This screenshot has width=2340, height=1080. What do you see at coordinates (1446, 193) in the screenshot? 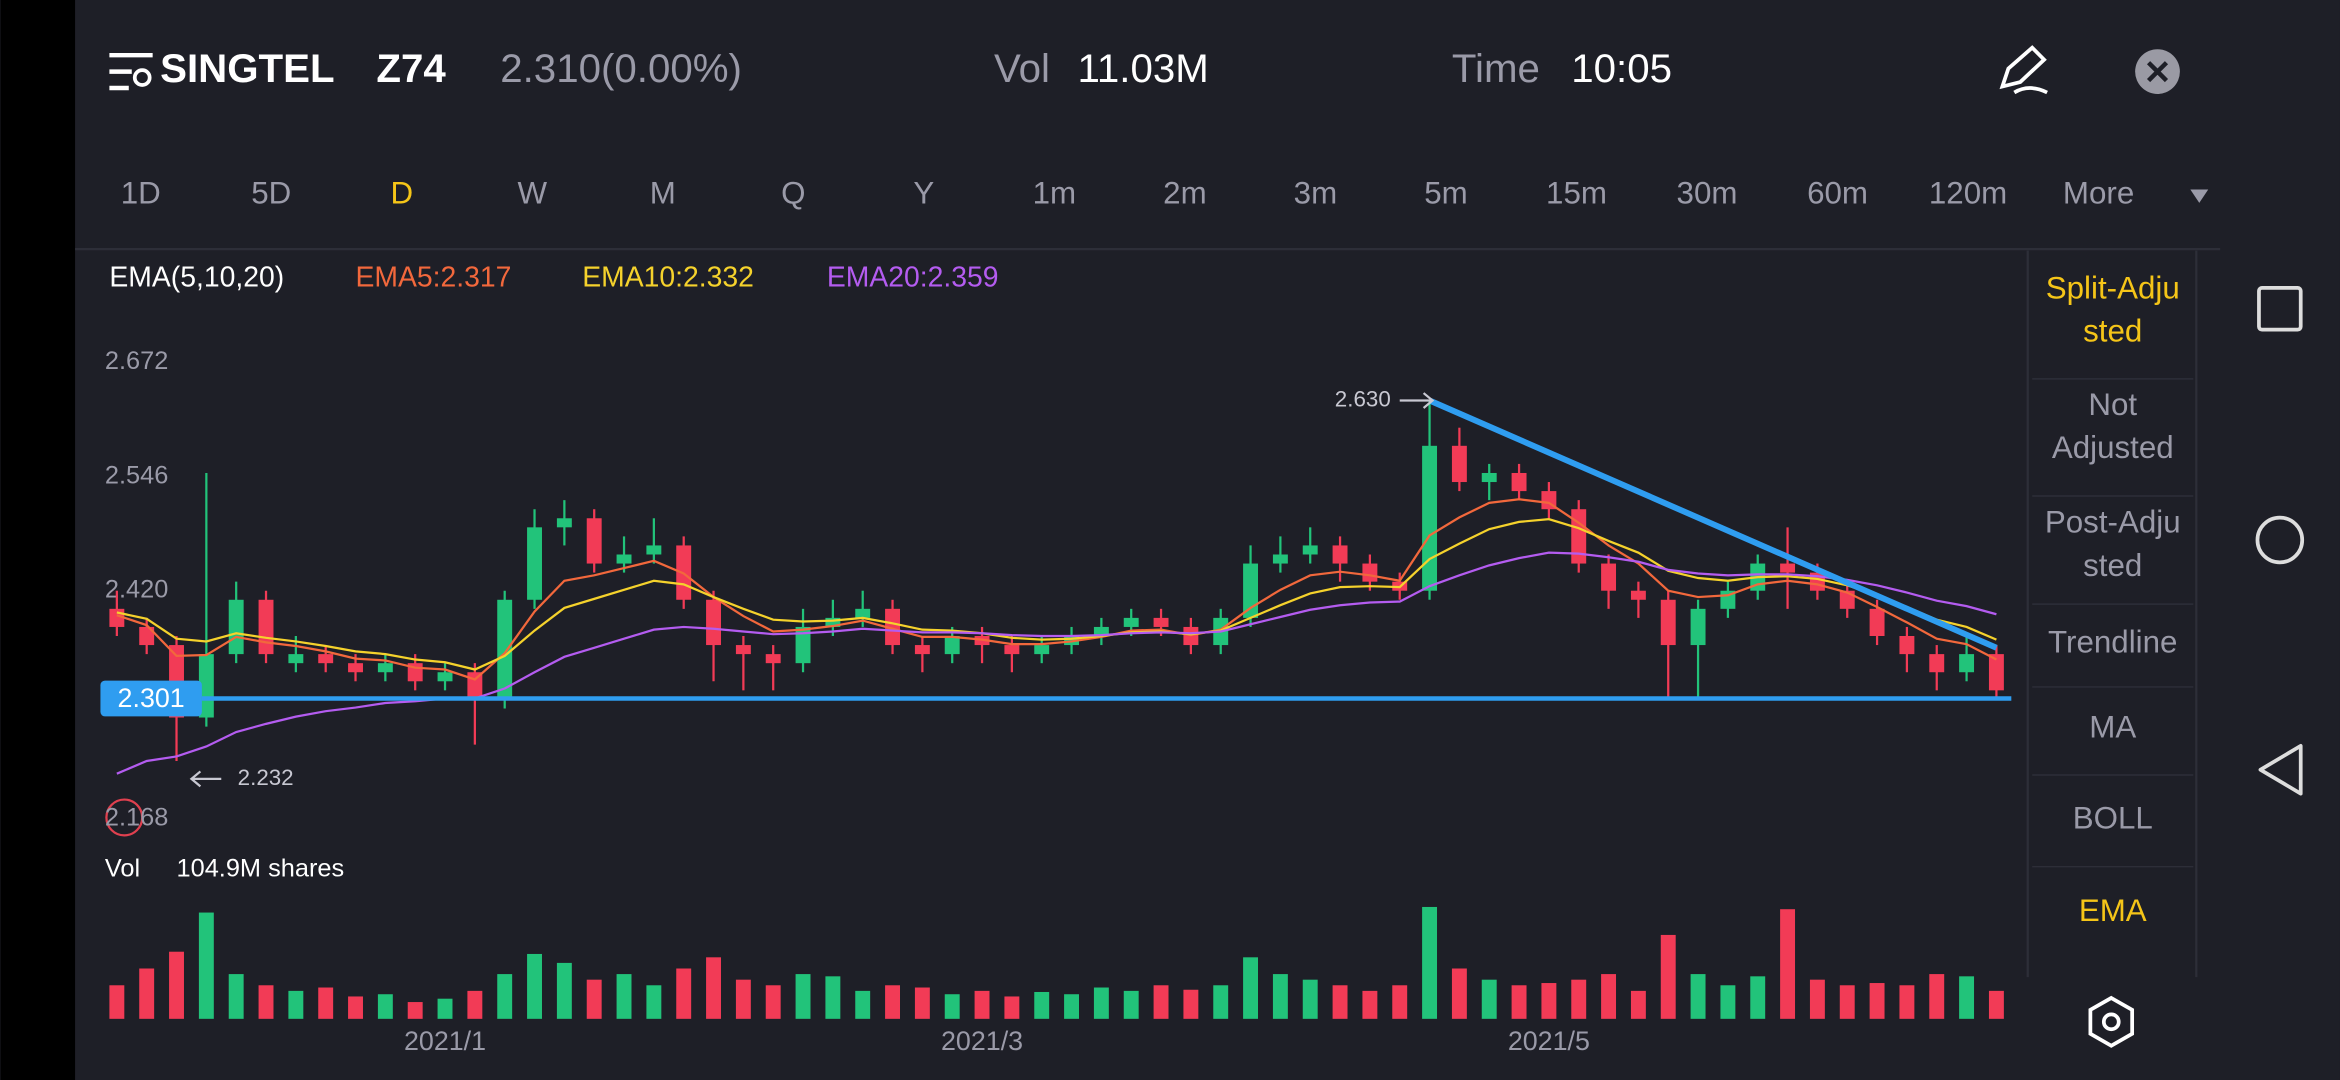
I see `period-tab: 5m` at bounding box center [1446, 193].